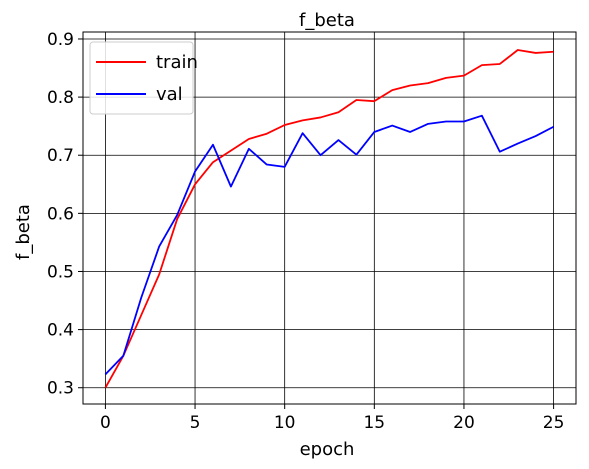  I want to click on x-tick-label: 20, so click(464, 423).